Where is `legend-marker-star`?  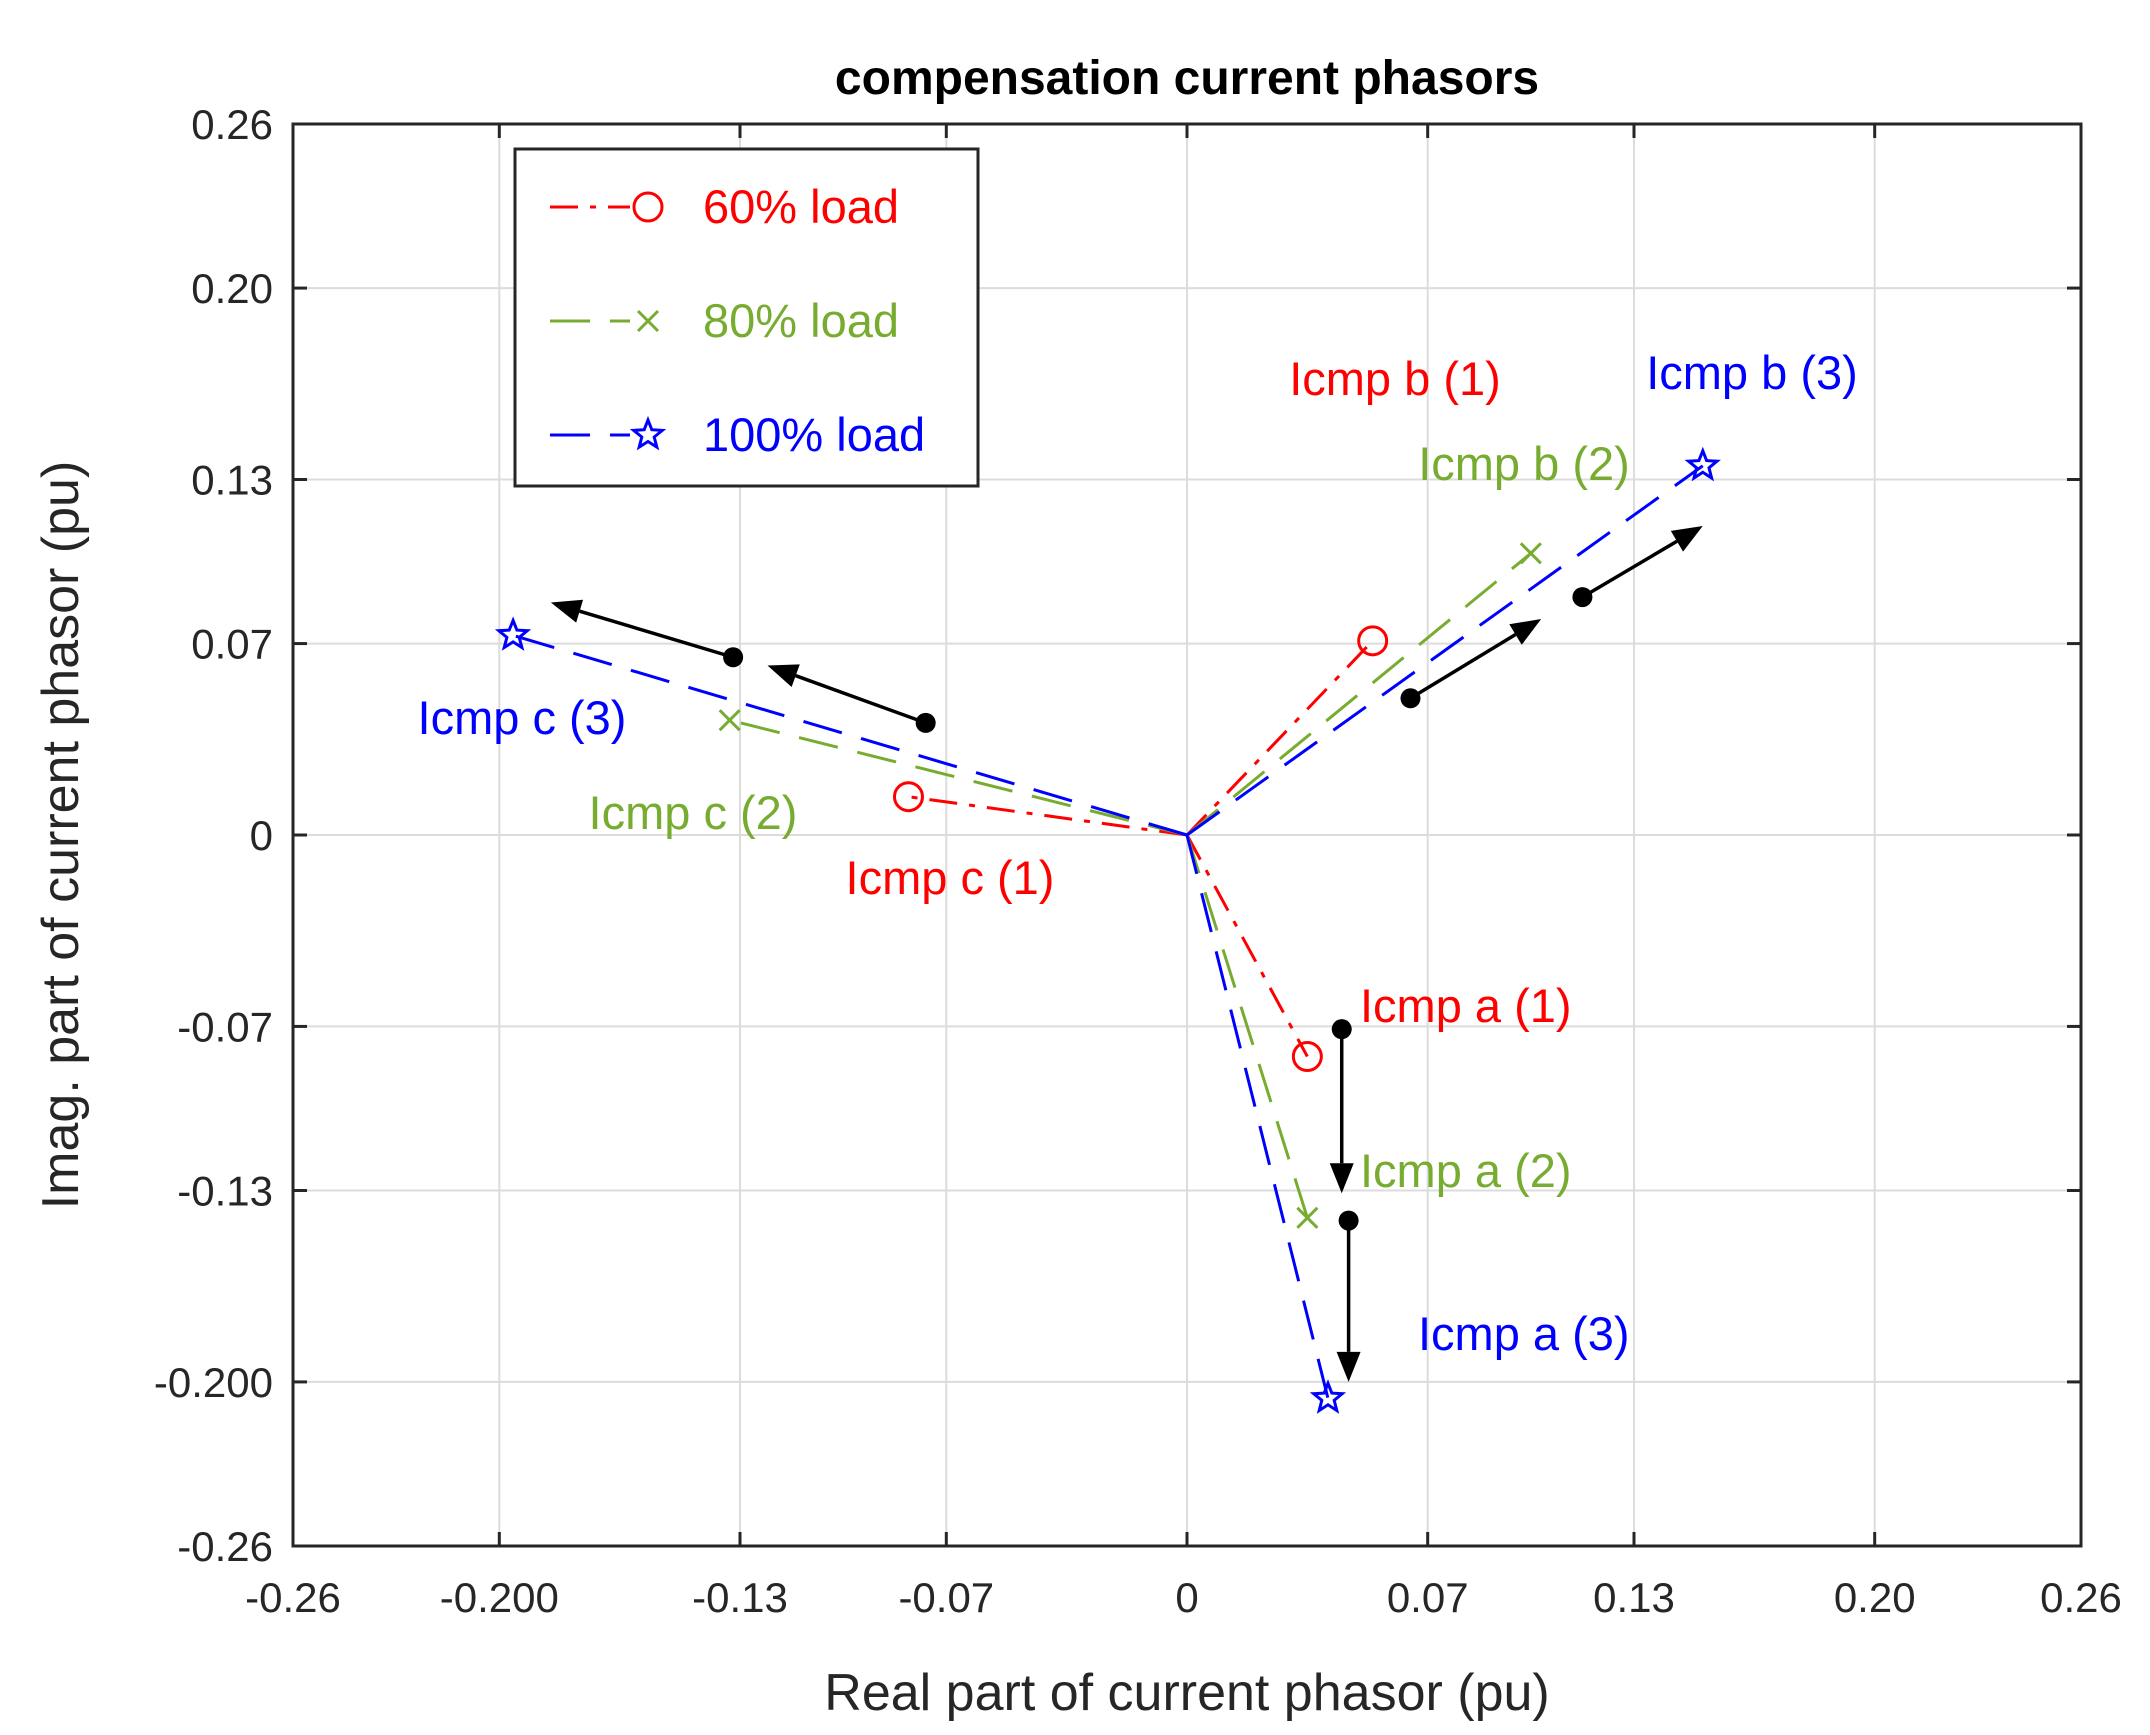 legend-marker-star is located at coordinates (648, 433).